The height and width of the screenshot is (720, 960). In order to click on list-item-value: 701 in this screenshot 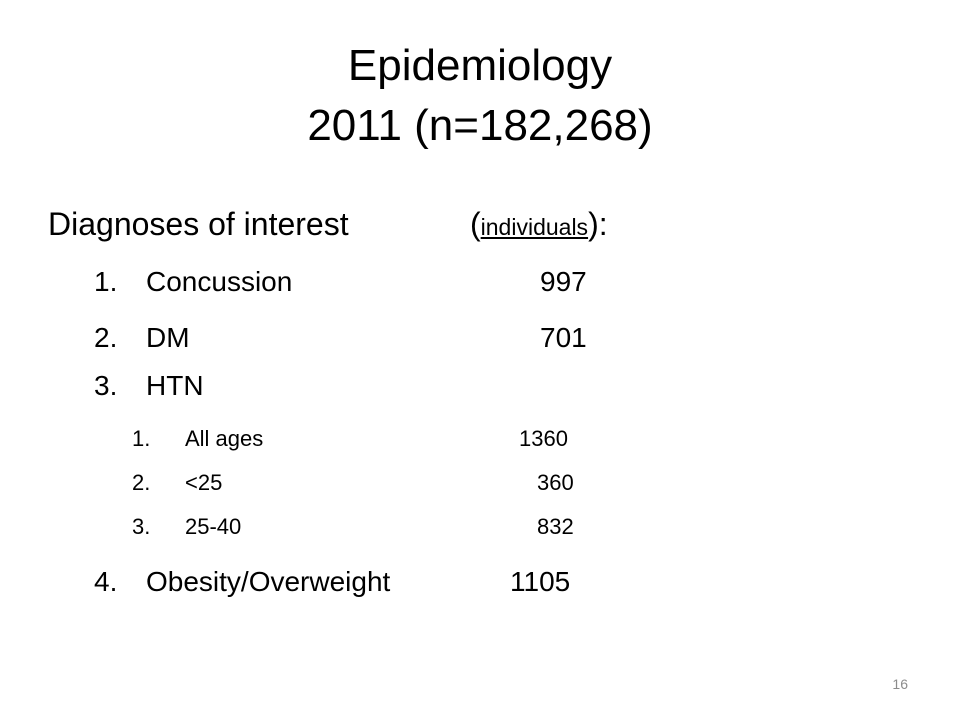, I will do `click(563, 337)`.